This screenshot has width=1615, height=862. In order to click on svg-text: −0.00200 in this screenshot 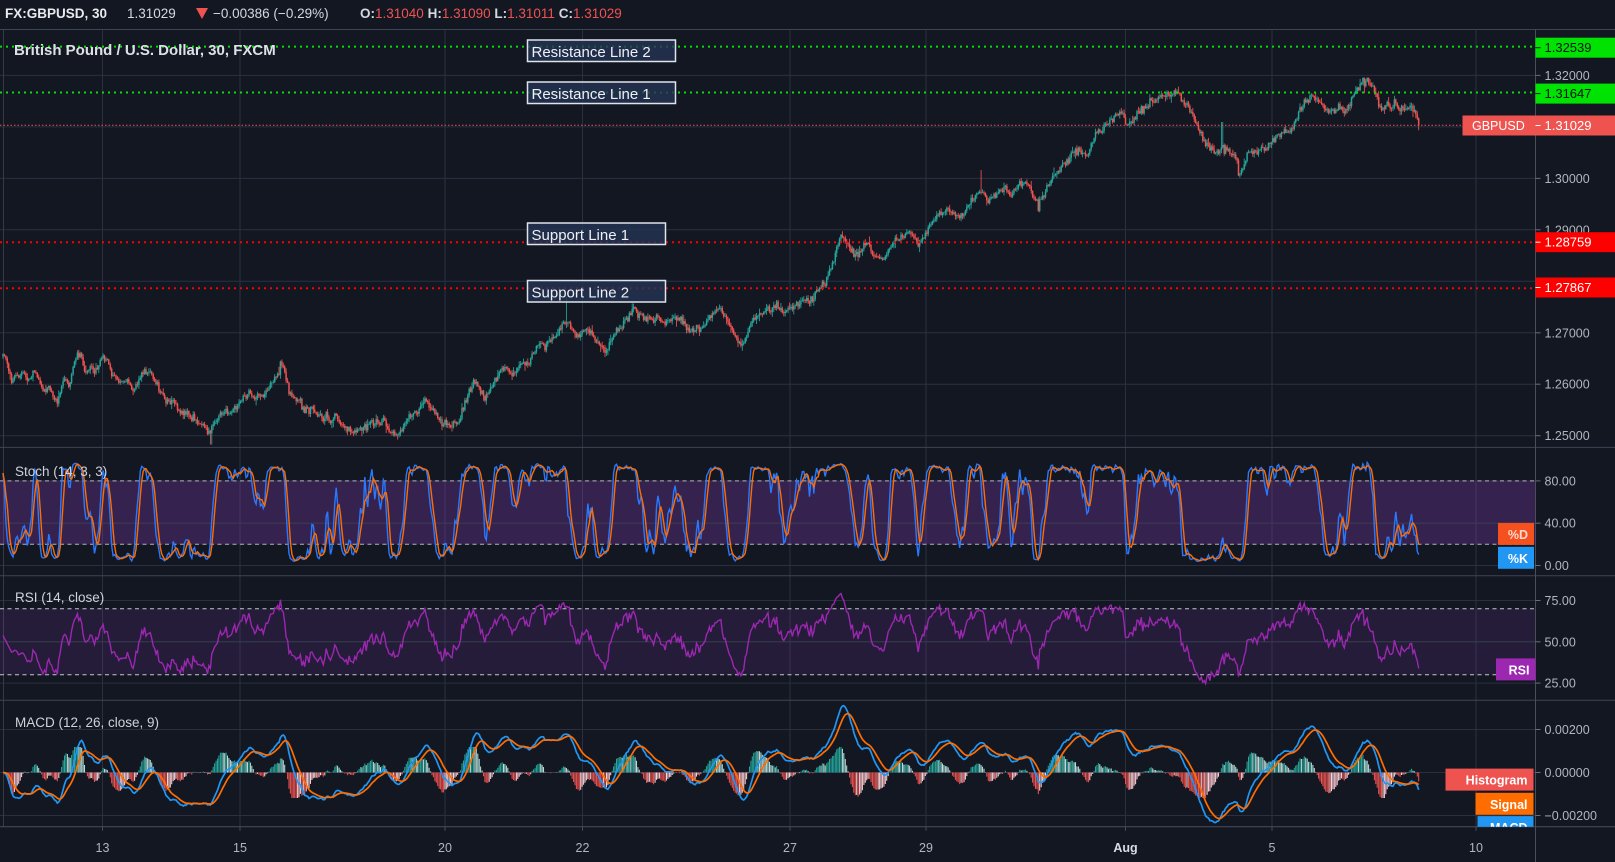, I will do `click(1571, 816)`.